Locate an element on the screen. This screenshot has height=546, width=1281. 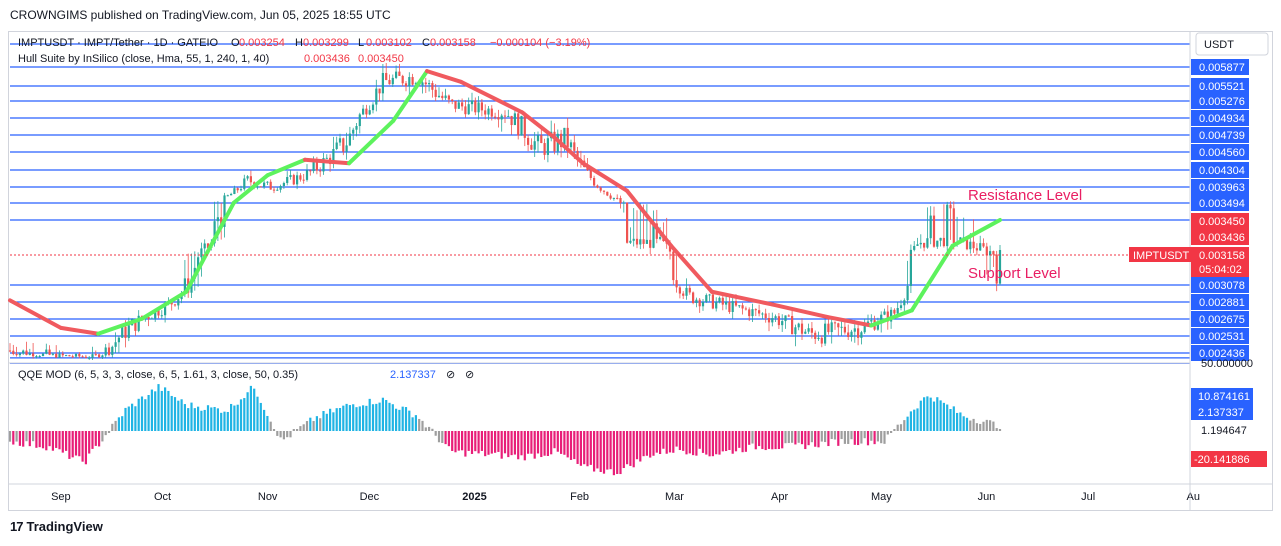
price-tick-label: 0.002675 is located at coordinates (1222, 320).